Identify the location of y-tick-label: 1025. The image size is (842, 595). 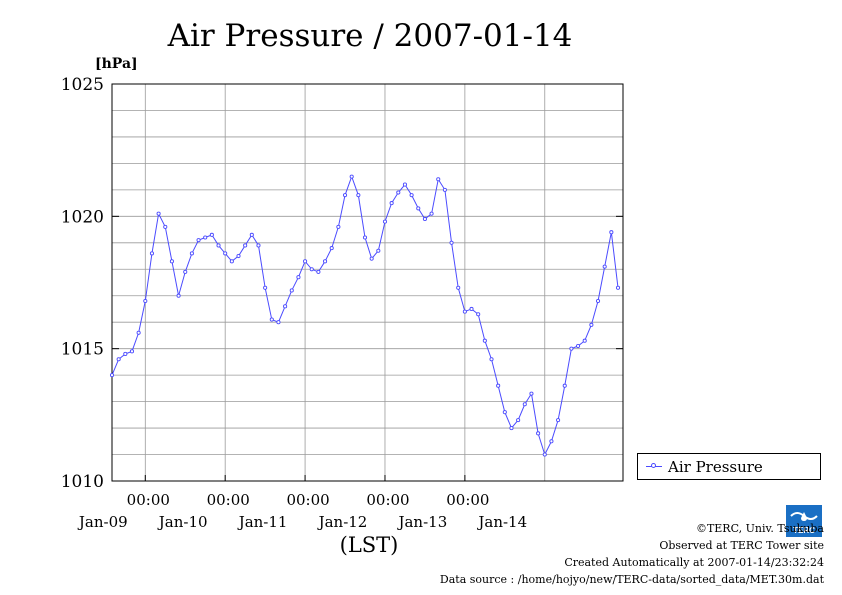
(82, 85).